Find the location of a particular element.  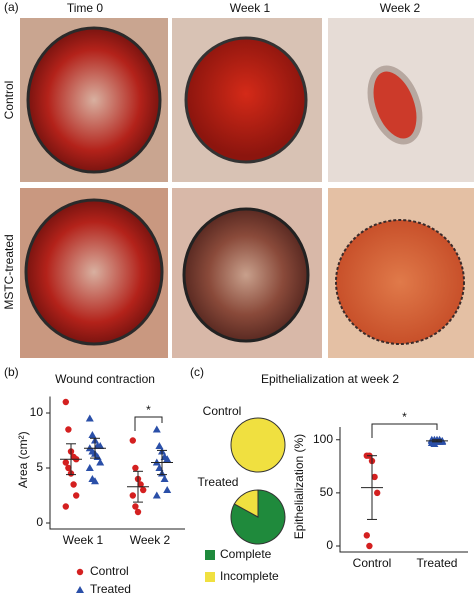

y-tick-label: 100 is located at coordinates (323, 439).